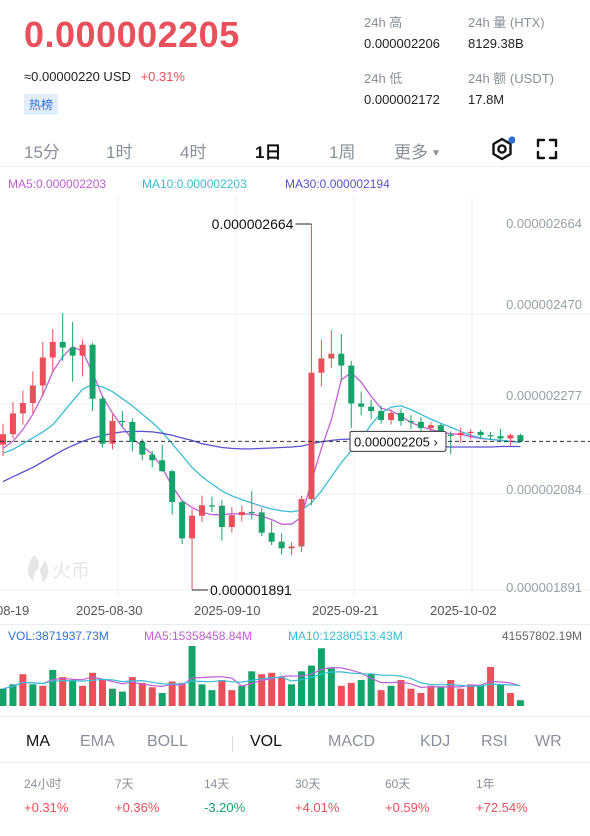 The image size is (590, 836). I want to click on indicator-ma: MA, so click(38, 741).